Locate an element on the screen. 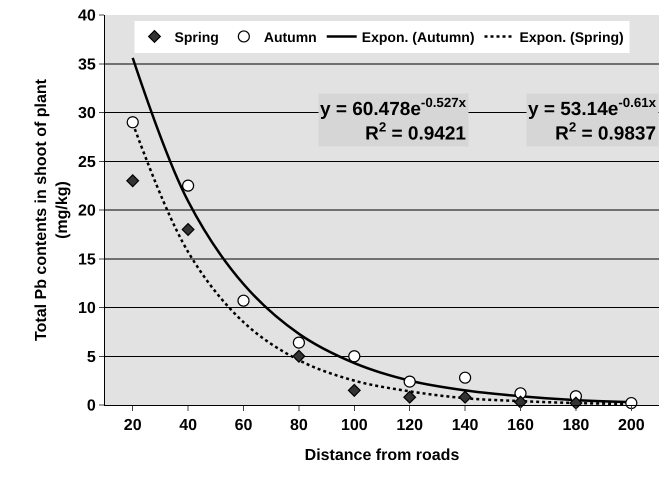  y-tick-label: 25 is located at coordinates (87, 162).